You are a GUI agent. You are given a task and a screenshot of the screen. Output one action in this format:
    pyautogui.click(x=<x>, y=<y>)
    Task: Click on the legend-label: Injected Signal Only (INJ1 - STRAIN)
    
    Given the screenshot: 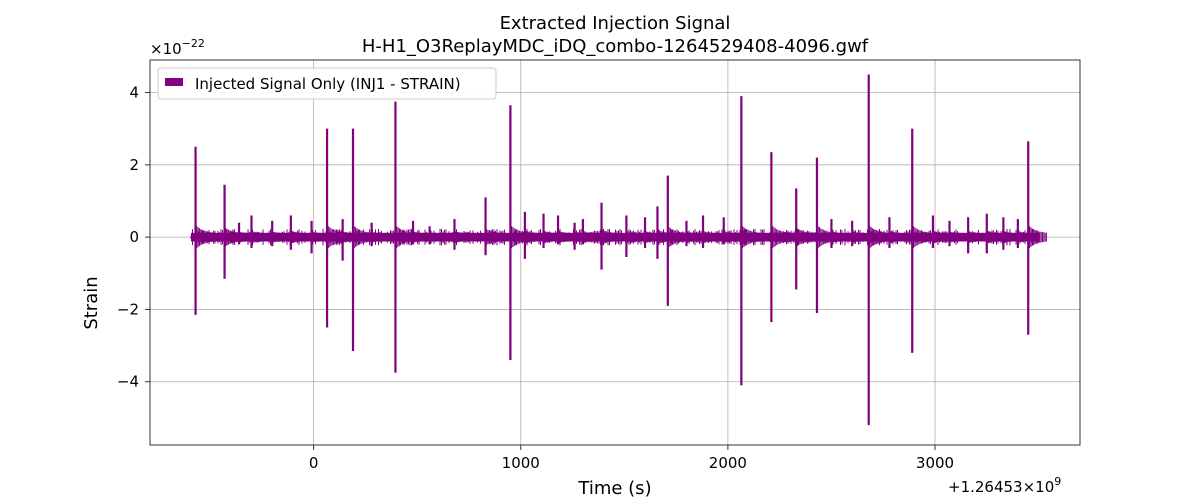 What is the action you would take?
    pyautogui.click(x=328, y=84)
    